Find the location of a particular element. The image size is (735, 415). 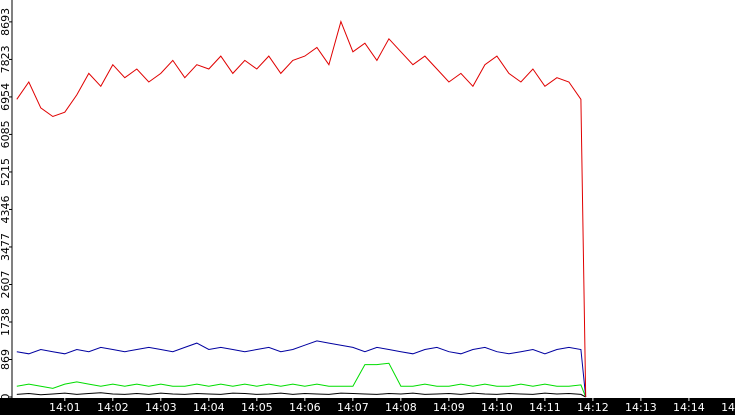

x-tick-label: 14:11 is located at coordinates (545, 407).